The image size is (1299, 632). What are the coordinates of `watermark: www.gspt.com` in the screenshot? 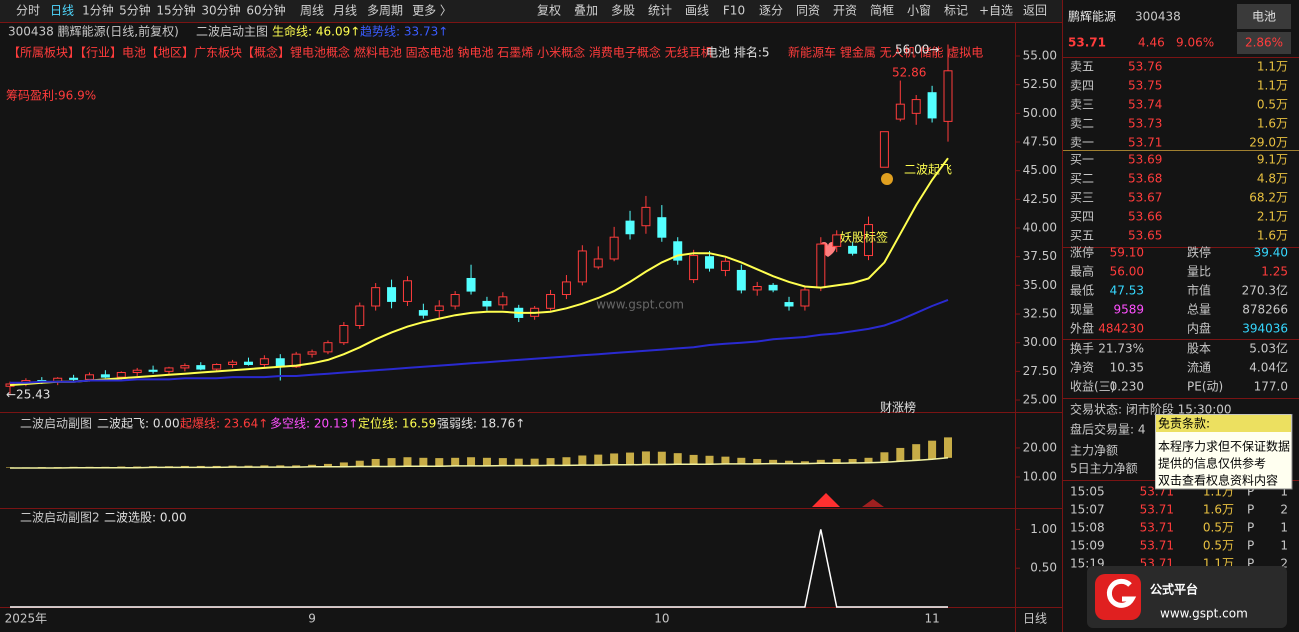 It's located at (640, 305).